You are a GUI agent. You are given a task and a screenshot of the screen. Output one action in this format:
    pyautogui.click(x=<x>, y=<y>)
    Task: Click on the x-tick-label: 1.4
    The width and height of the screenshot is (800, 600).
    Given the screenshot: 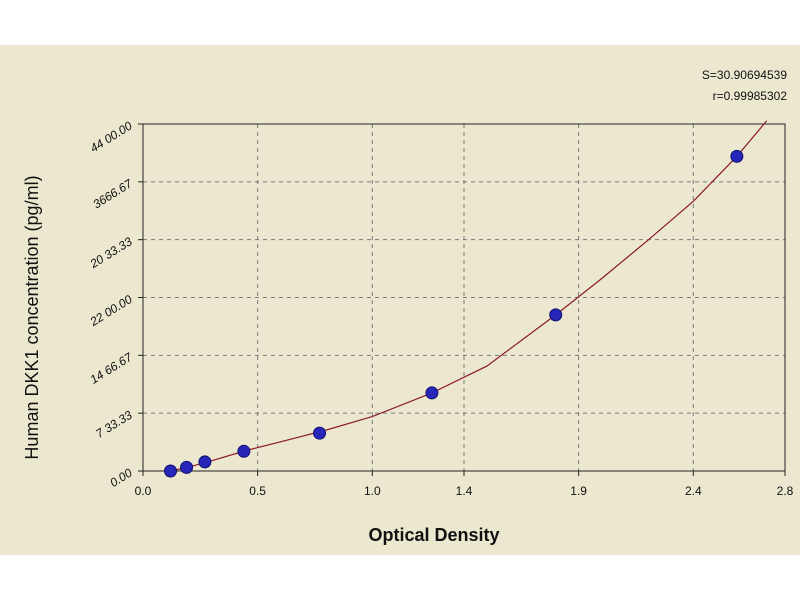 What is the action you would take?
    pyautogui.click(x=464, y=491)
    